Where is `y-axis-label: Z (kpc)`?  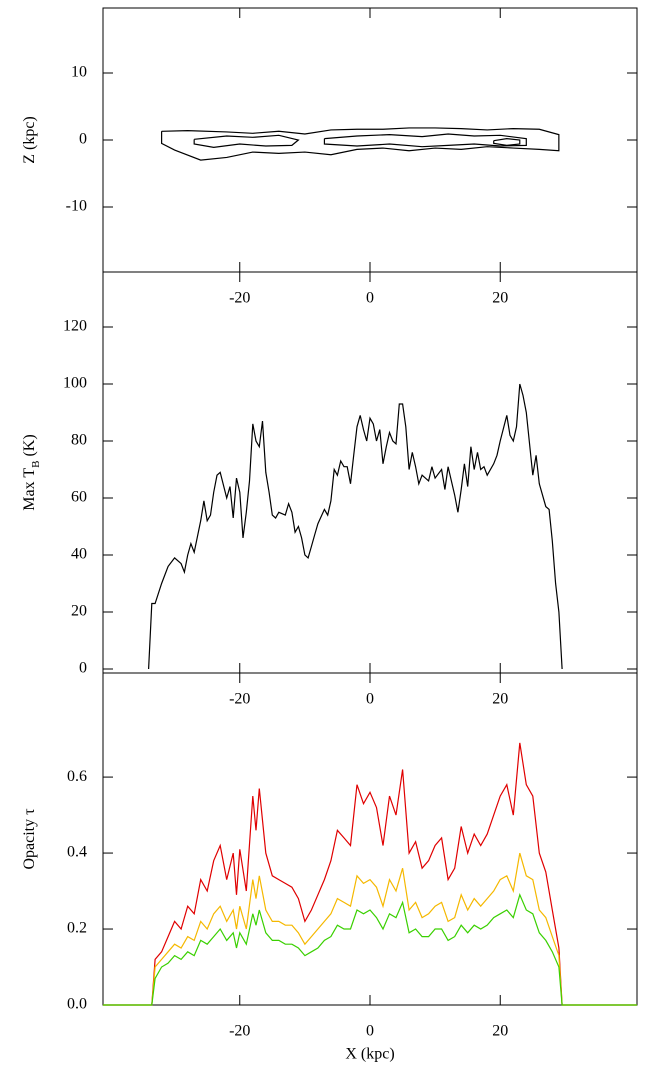
y-axis-label: Z (kpc) is located at coordinates (29, 140).